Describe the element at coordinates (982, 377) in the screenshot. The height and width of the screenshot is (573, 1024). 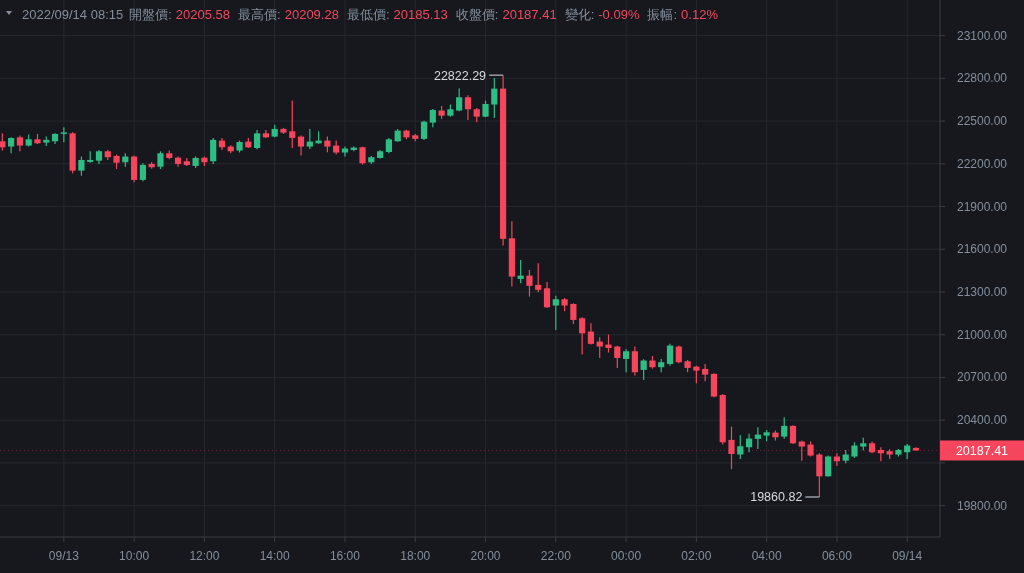
I see `y-tick-label: 20700.00` at that location.